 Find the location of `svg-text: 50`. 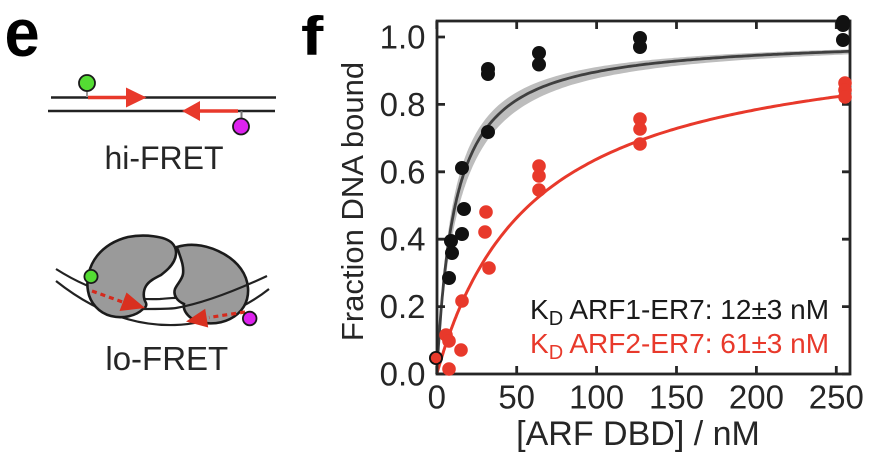

svg-text: 50 is located at coordinates (516, 397).